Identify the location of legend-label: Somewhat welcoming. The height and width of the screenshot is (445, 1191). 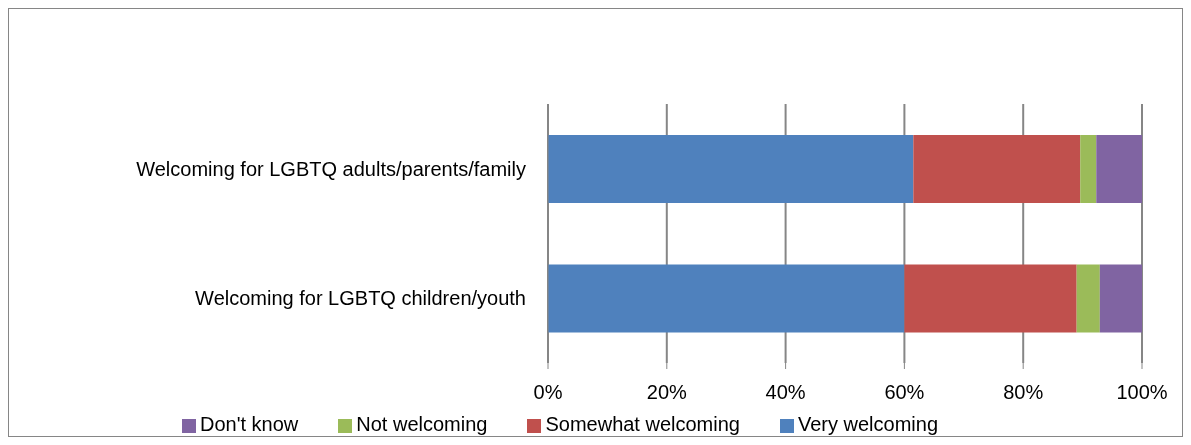
(642, 424).